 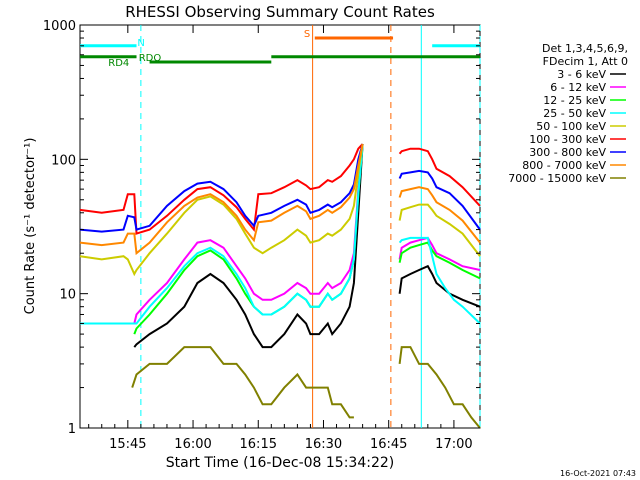 I want to click on x-tick-label: 15:45, so click(x=127, y=444).